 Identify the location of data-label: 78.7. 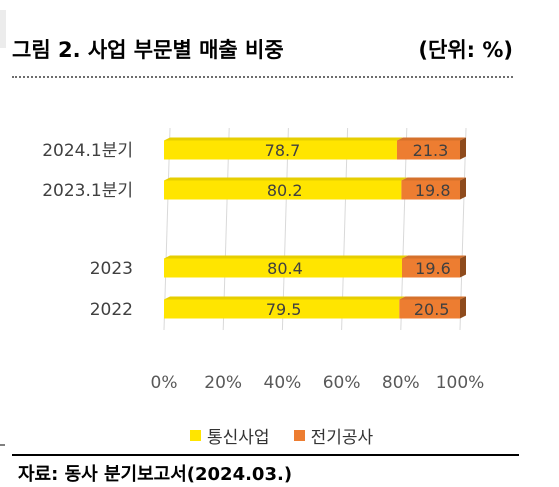
(283, 150).